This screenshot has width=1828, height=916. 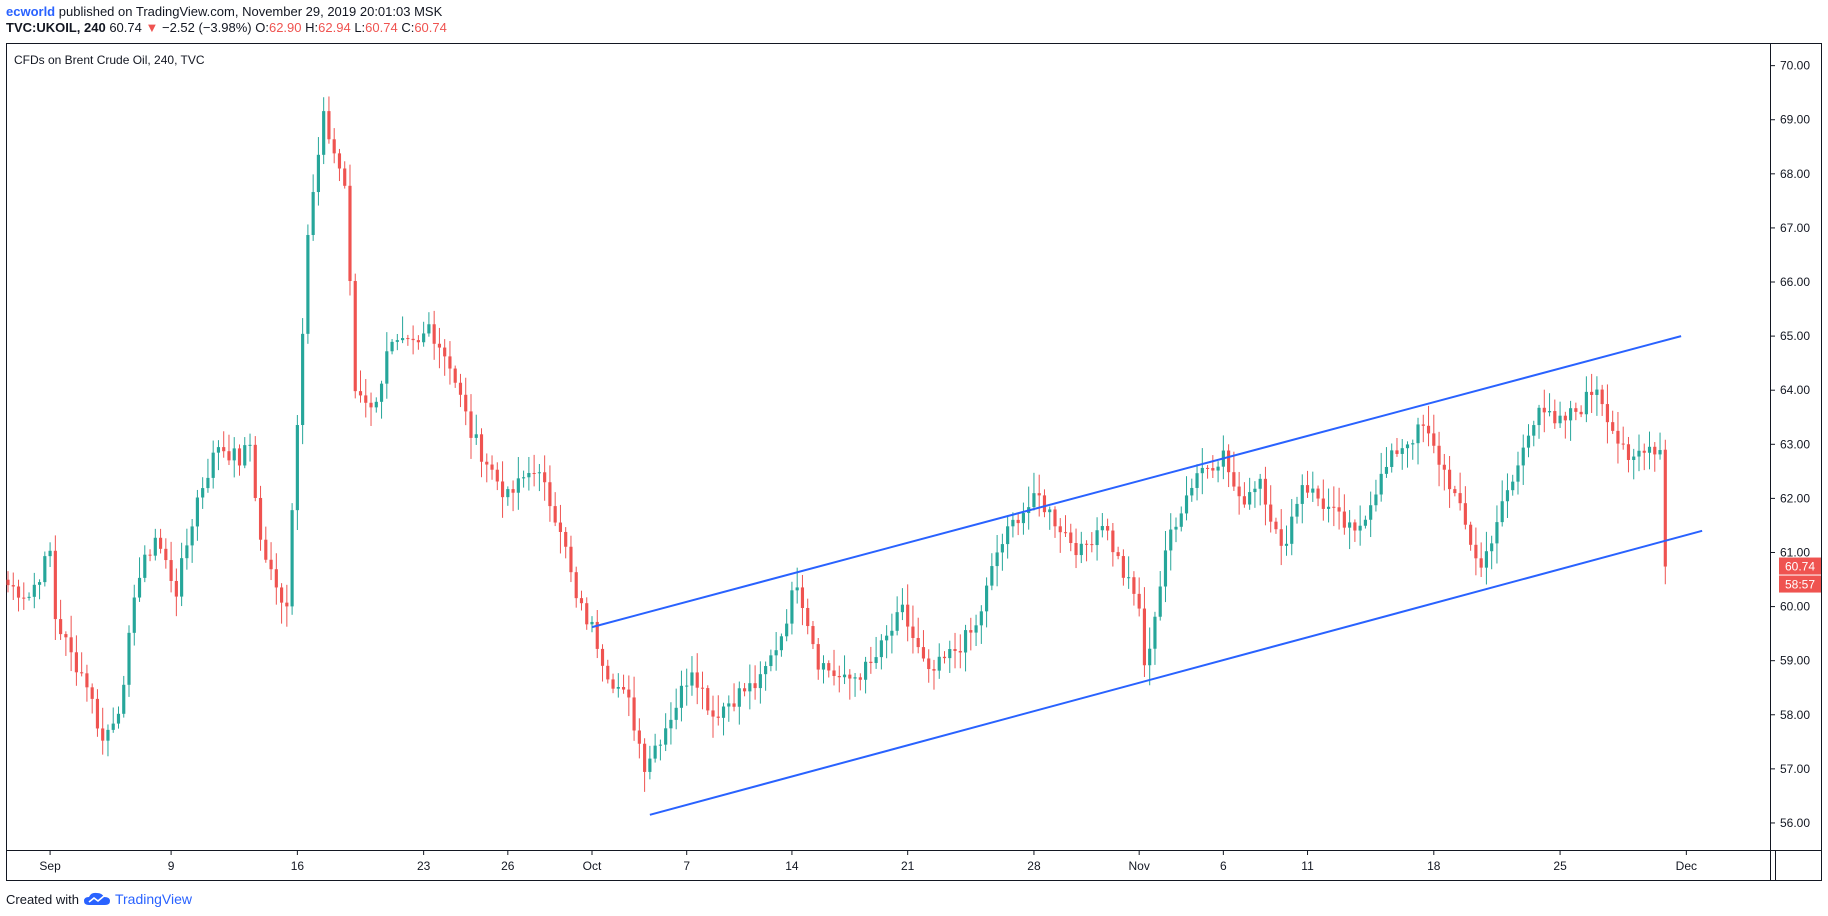 I want to click on price-tick-label: 64.00, so click(x=1795, y=390).